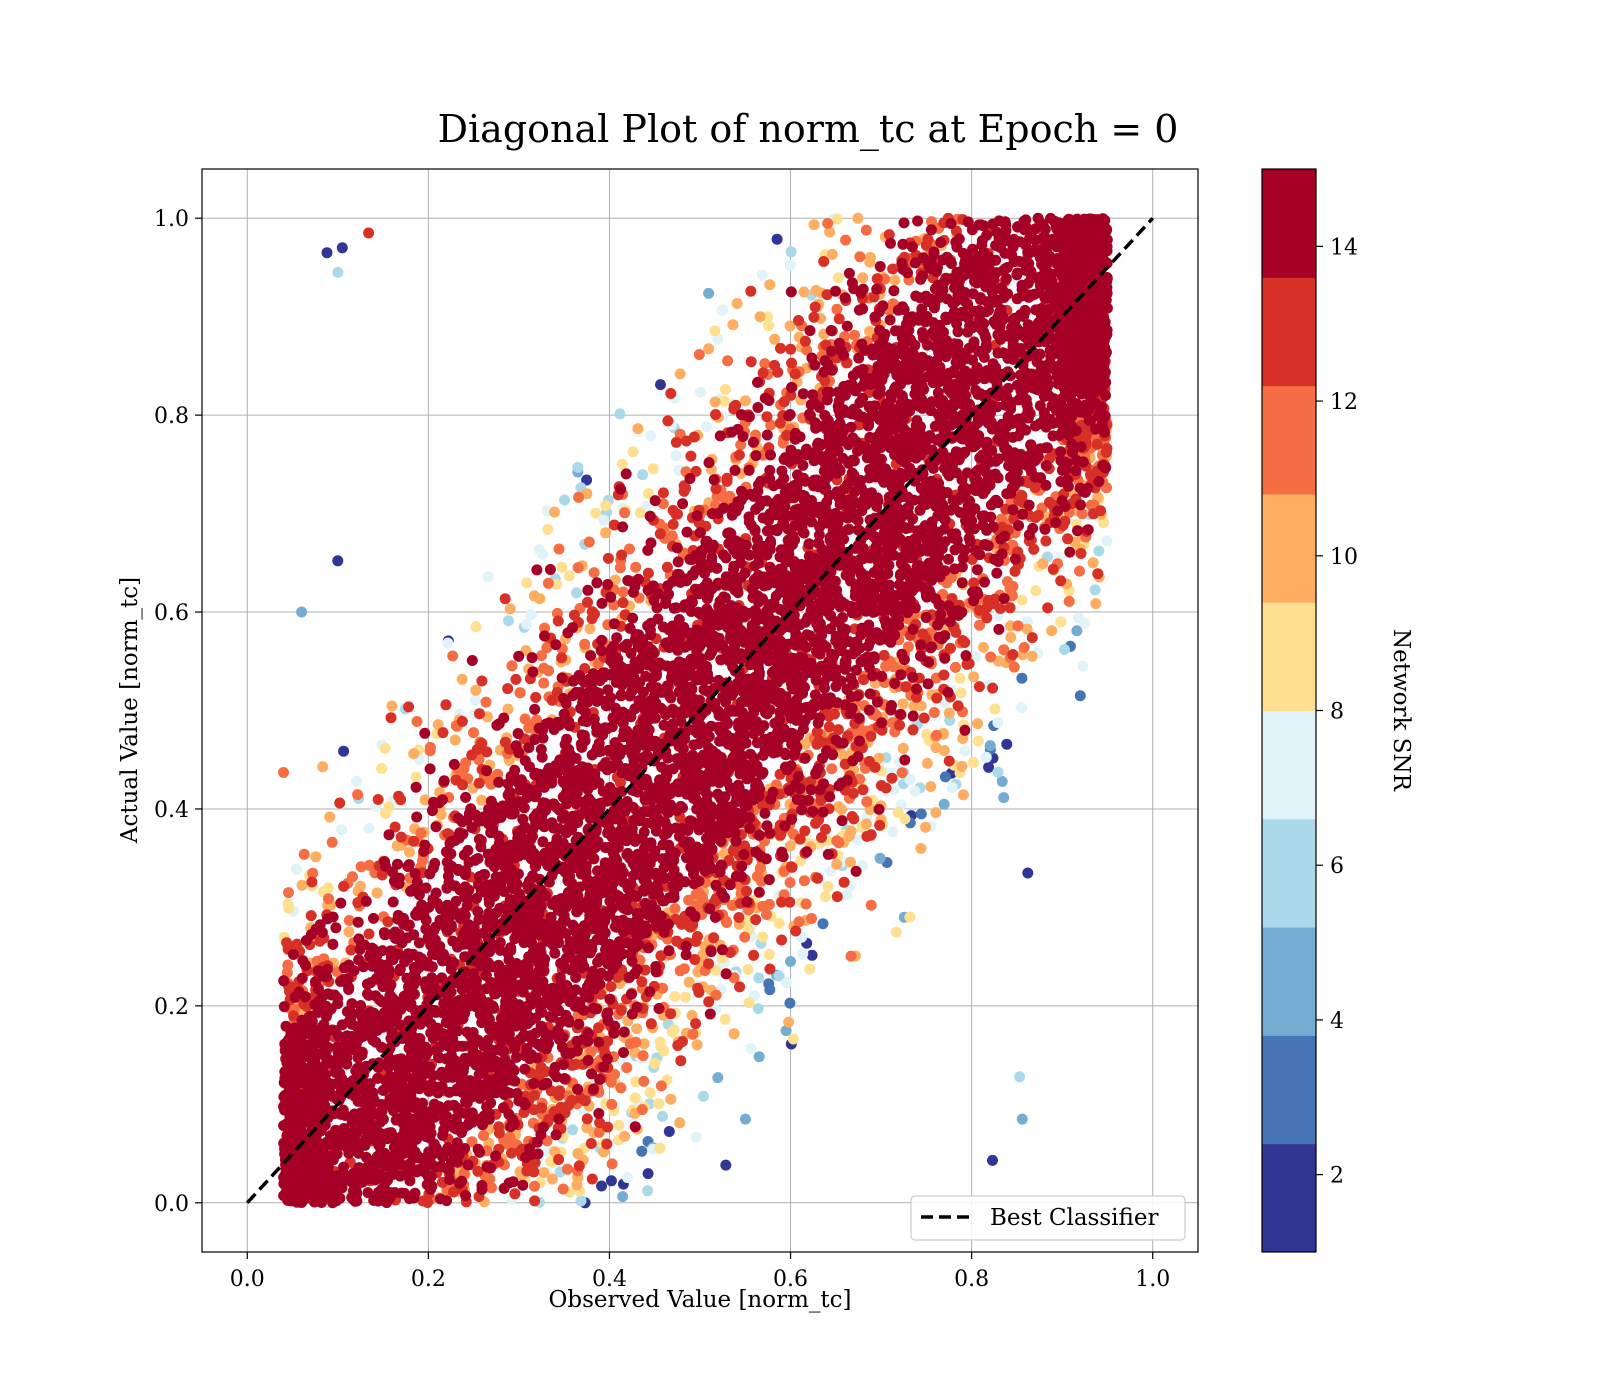 The image size is (1600, 1400). I want to click on chart-title: Diagonal Plot of norm_tc at Epoch = 0, so click(808, 129).